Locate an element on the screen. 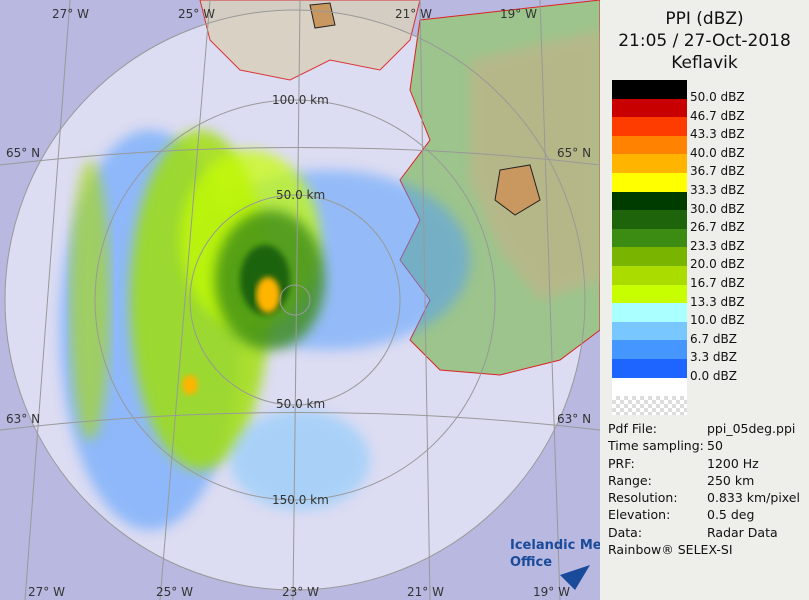  legend-label: 0.0 dBZ is located at coordinates (713, 375).